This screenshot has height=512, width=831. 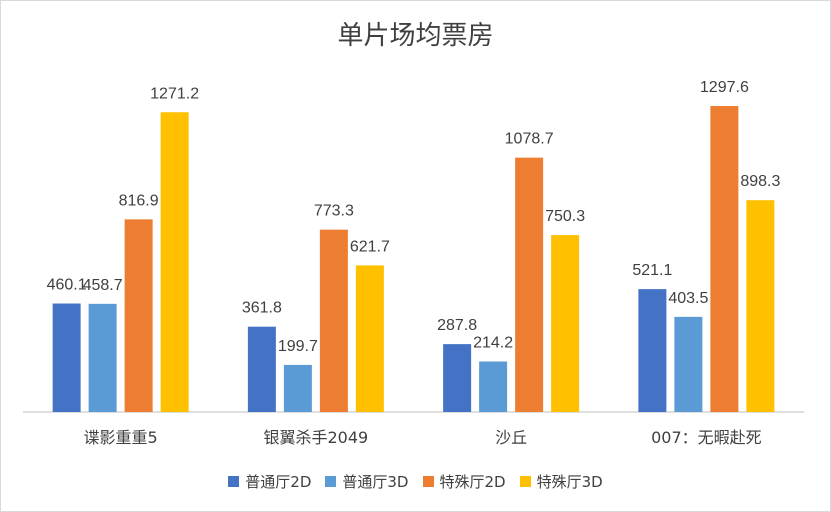 I want to click on data-label-0-0: 460.1, so click(x=67, y=285).